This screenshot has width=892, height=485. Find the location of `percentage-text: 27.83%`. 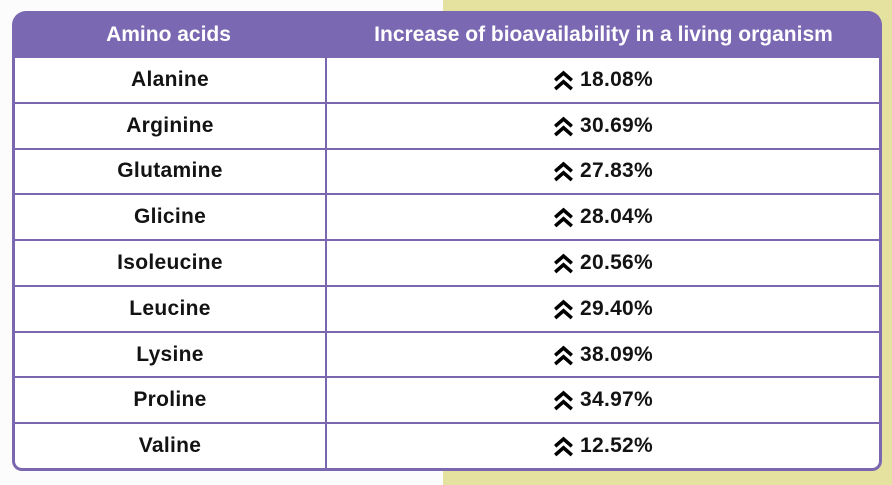

percentage-text: 27.83% is located at coordinates (616, 171).